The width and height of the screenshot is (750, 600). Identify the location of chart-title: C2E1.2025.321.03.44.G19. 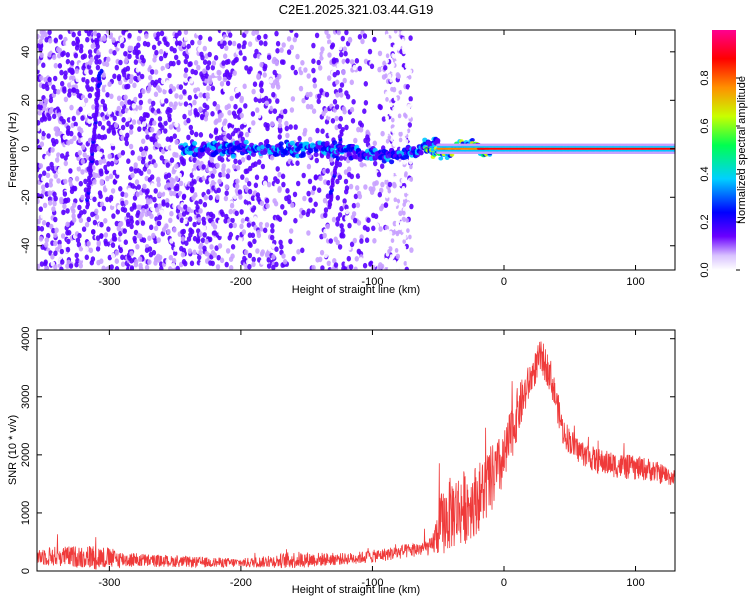
(356, 9).